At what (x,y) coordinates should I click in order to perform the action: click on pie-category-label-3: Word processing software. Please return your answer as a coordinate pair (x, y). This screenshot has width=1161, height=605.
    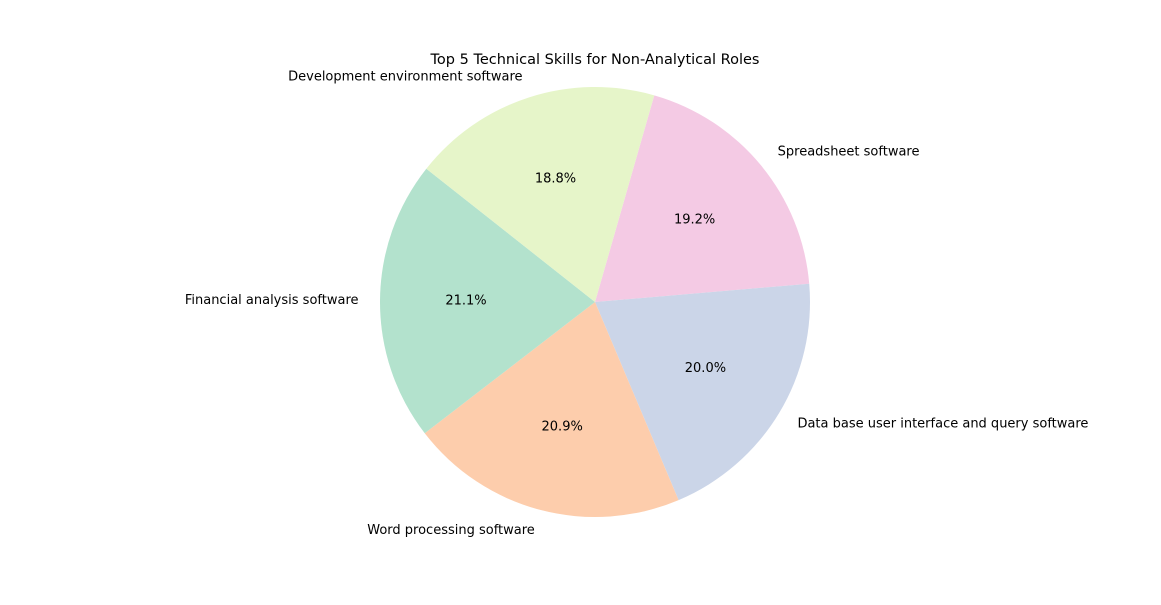
    Looking at the image, I should click on (451, 530).